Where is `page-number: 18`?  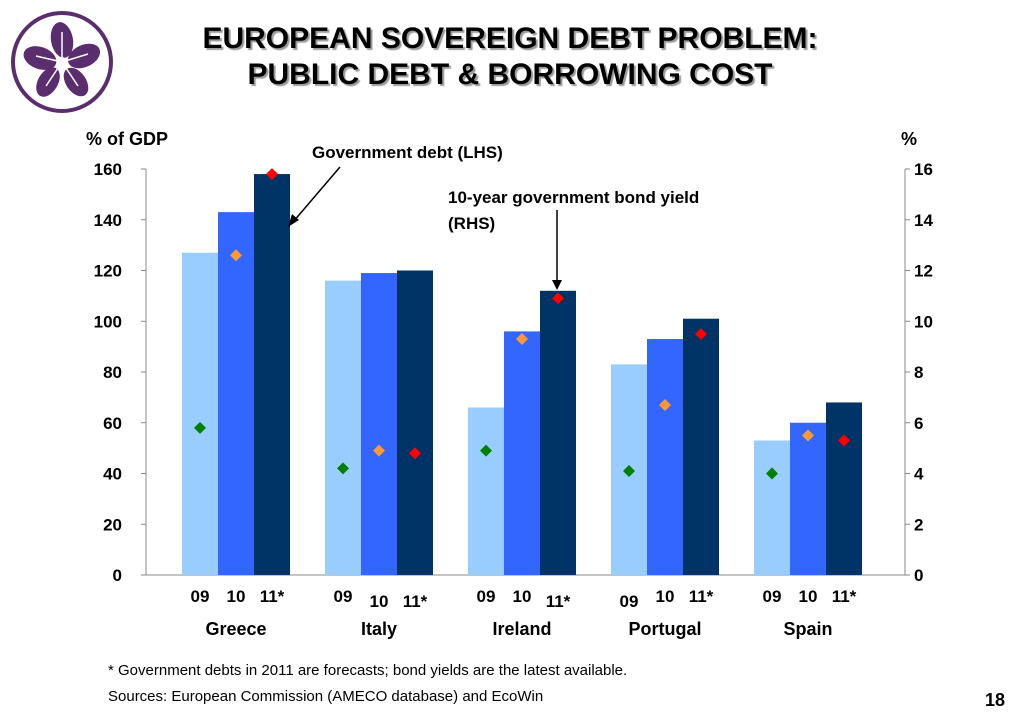 page-number: 18 is located at coordinates (995, 700).